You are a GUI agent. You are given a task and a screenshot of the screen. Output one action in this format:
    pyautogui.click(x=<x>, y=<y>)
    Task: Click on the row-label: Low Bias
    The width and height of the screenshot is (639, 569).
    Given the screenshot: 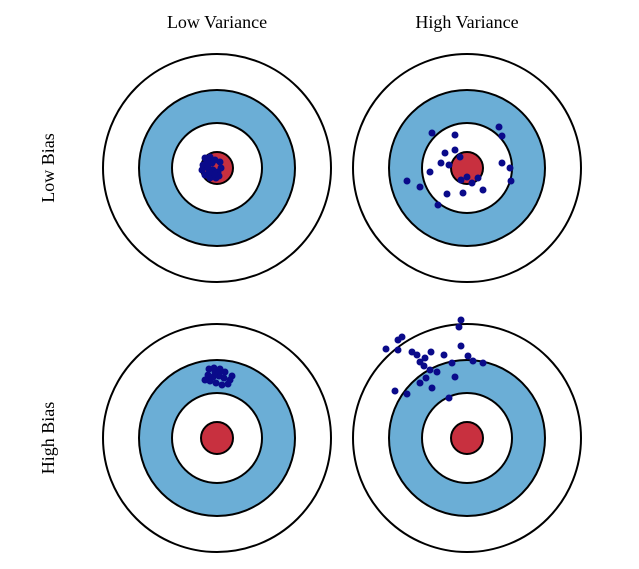 What is the action you would take?
    pyautogui.click(x=48, y=168)
    